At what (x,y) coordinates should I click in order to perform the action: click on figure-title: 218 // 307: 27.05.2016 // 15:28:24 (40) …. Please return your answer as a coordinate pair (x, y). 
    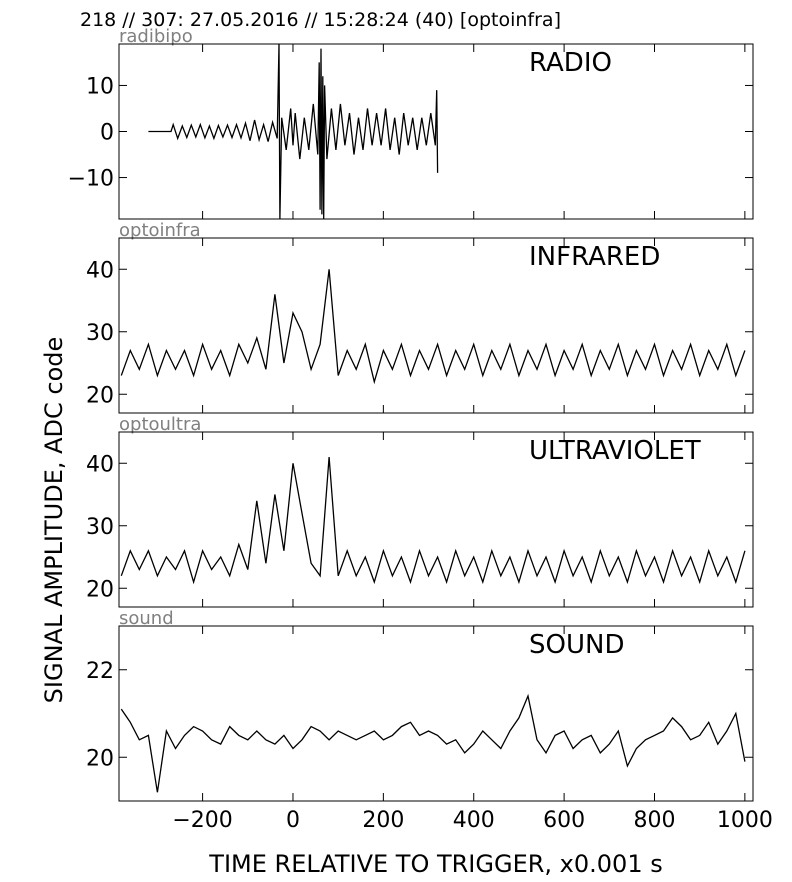
    Looking at the image, I should click on (320, 20).